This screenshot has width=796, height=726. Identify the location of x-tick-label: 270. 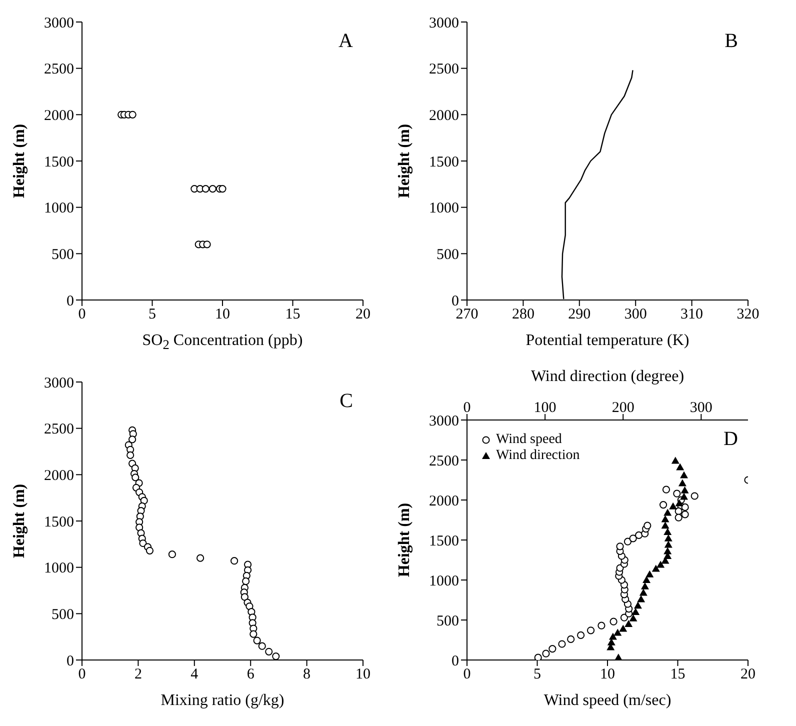
(467, 314).